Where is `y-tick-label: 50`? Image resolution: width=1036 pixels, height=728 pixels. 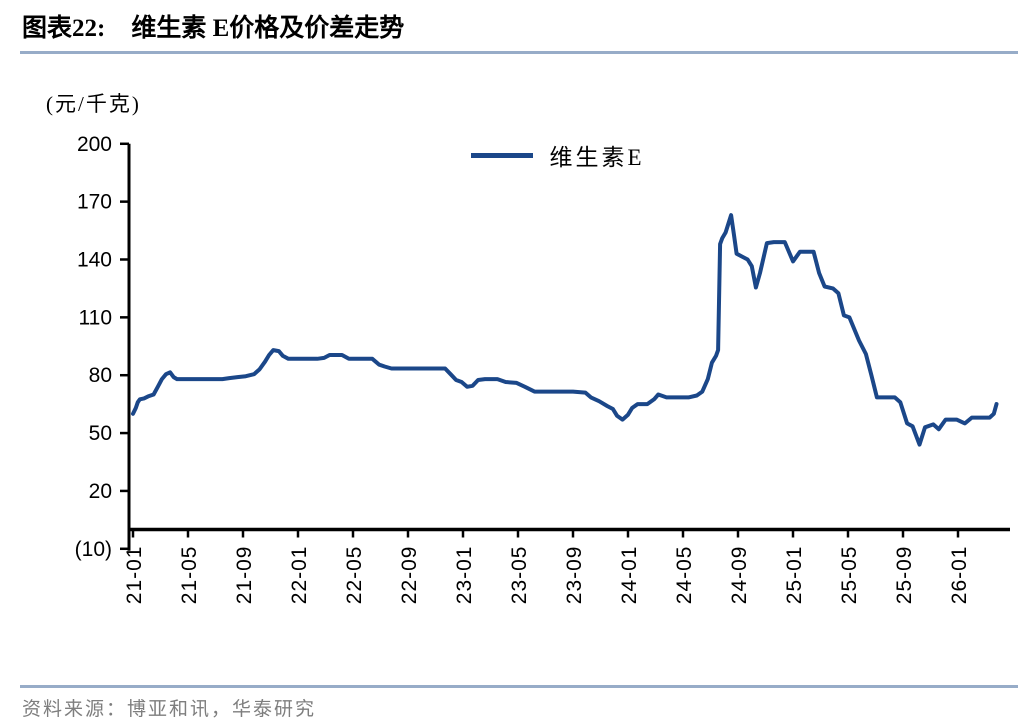 y-tick-label: 50 is located at coordinates (100, 433).